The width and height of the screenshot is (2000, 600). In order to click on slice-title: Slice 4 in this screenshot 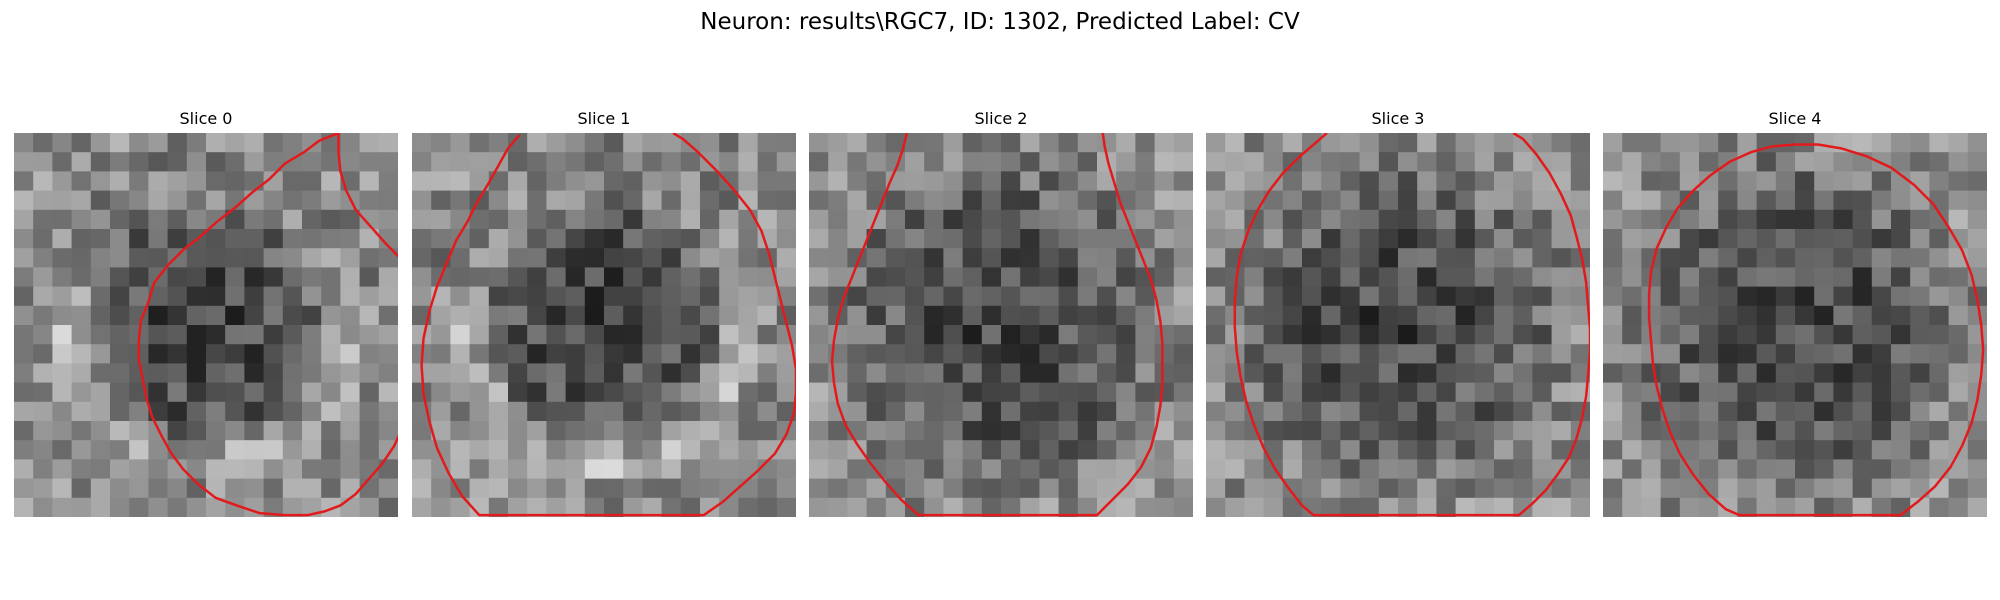, I will do `click(1795, 118)`.